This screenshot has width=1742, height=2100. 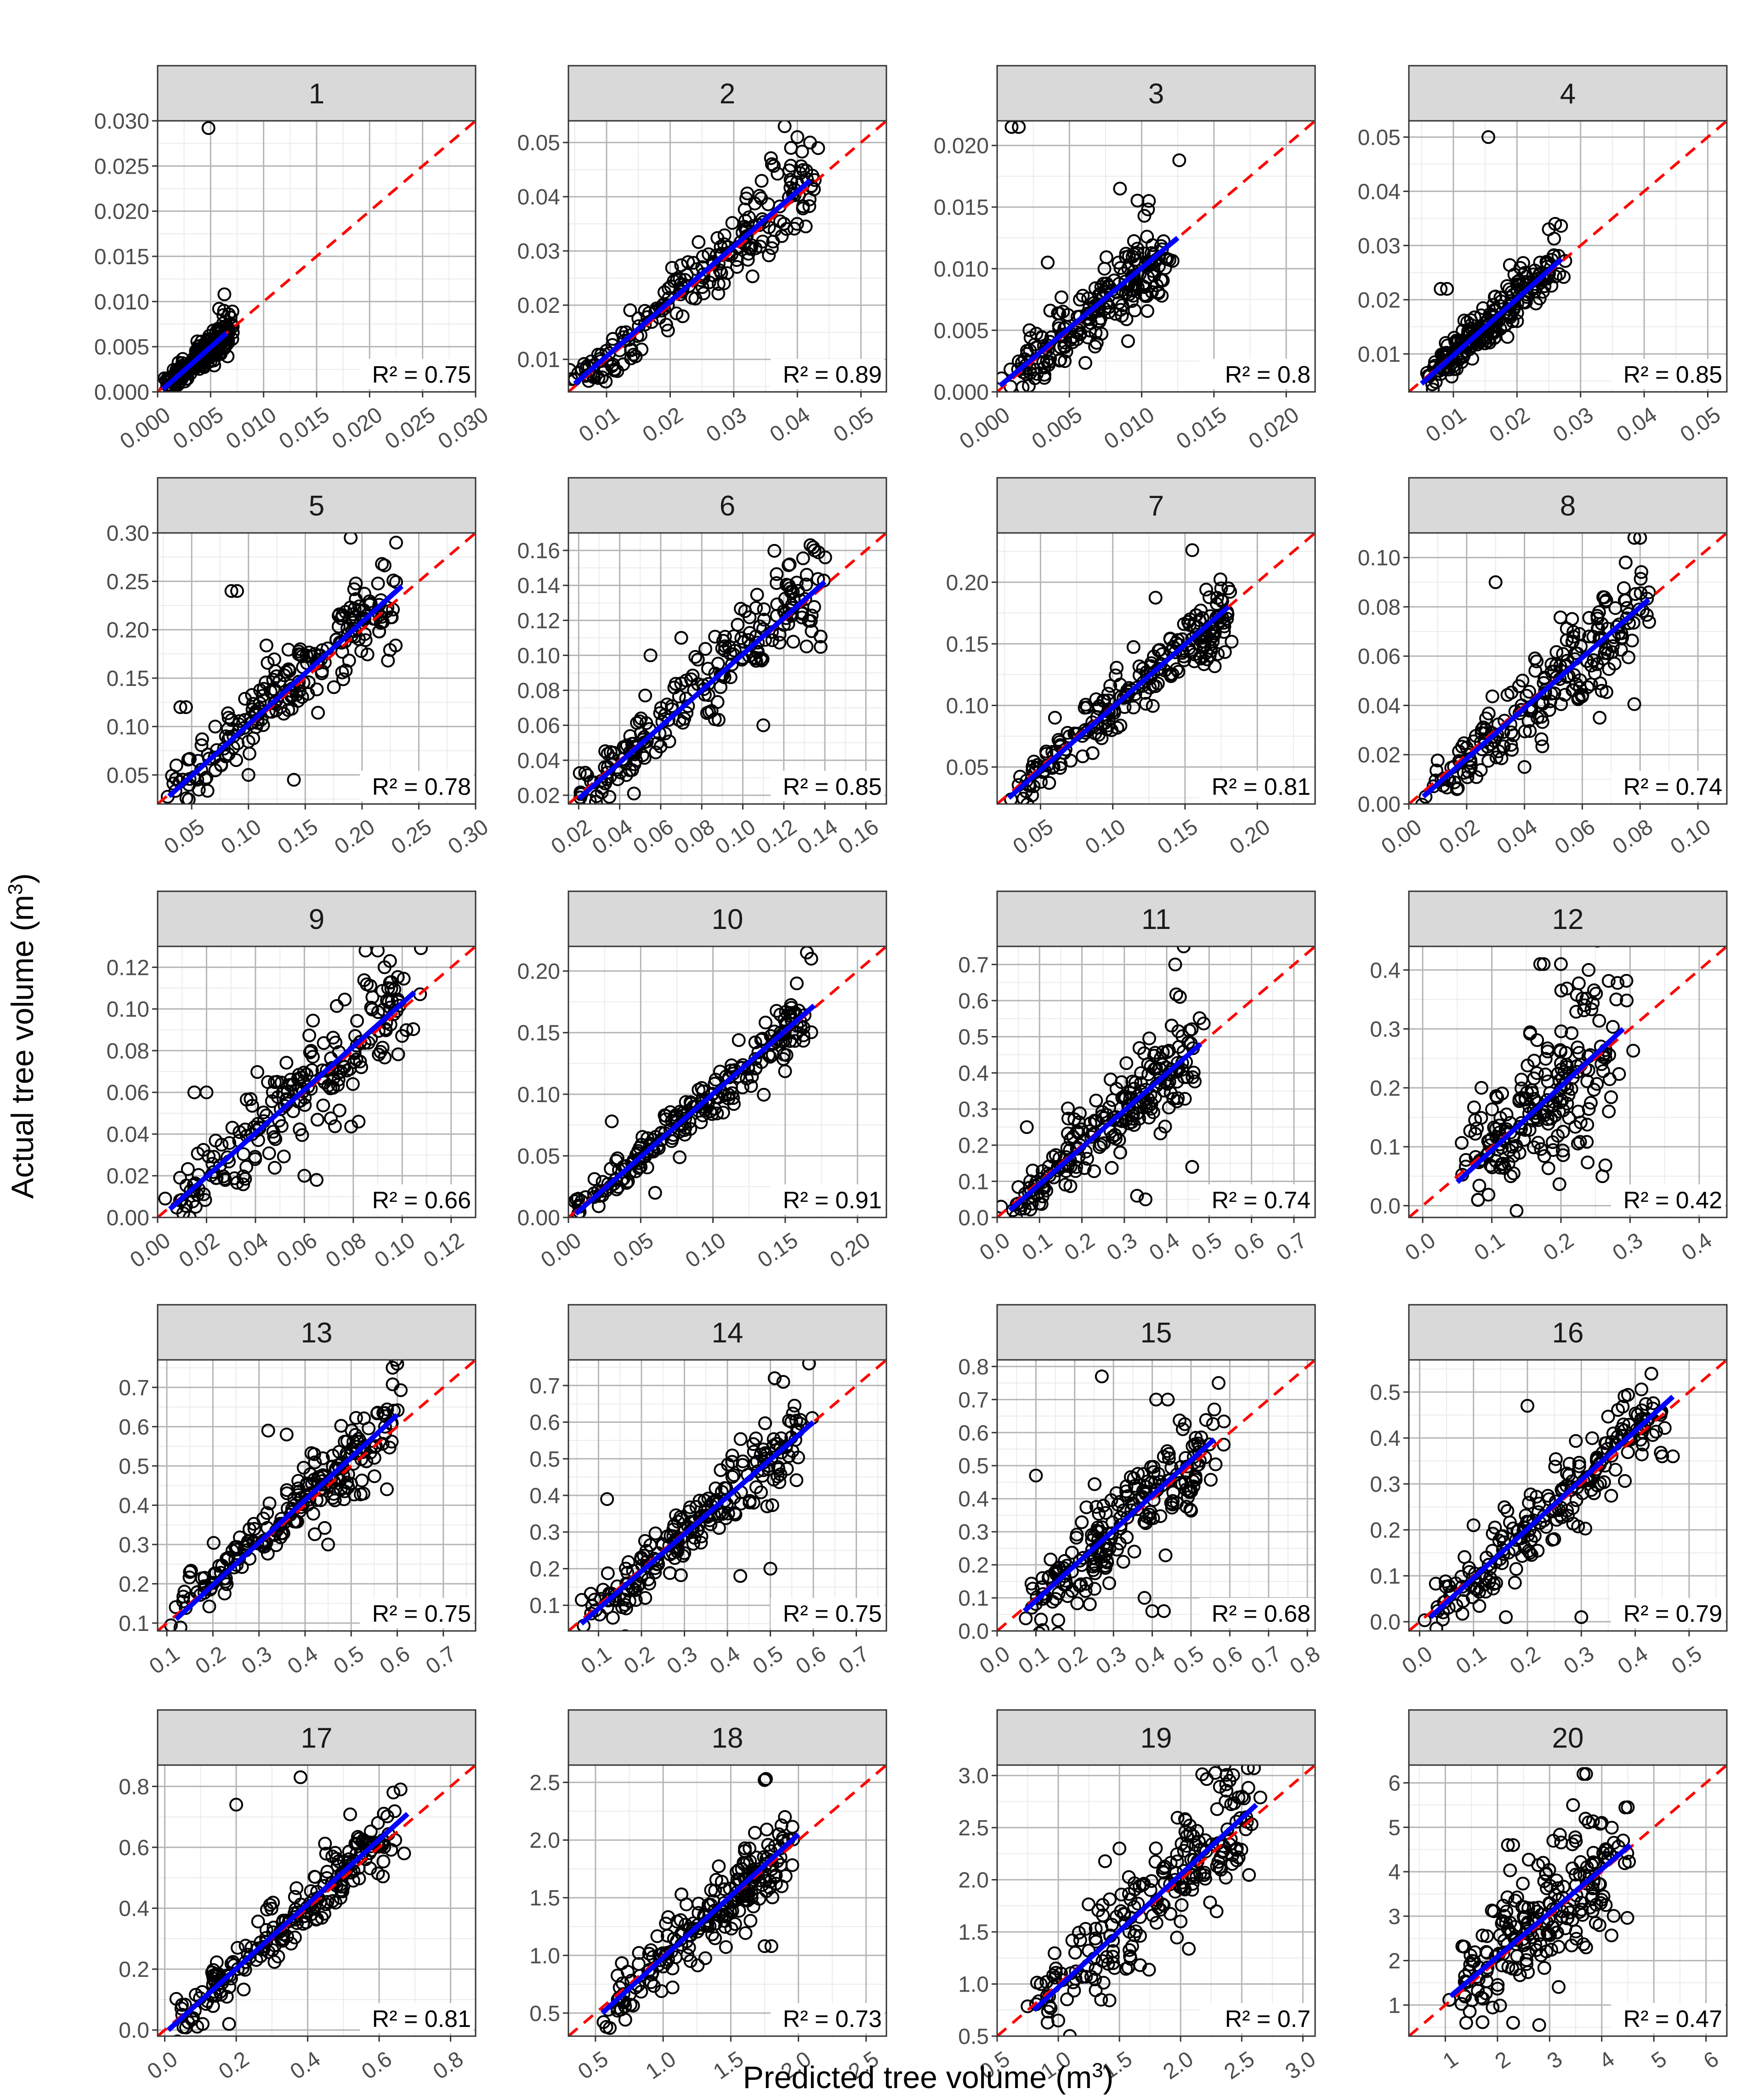 What do you see at coordinates (965, 269) in the screenshot?
I see `y-axis: 0.000 0.005 0.010 0.015 0.020` at bounding box center [965, 269].